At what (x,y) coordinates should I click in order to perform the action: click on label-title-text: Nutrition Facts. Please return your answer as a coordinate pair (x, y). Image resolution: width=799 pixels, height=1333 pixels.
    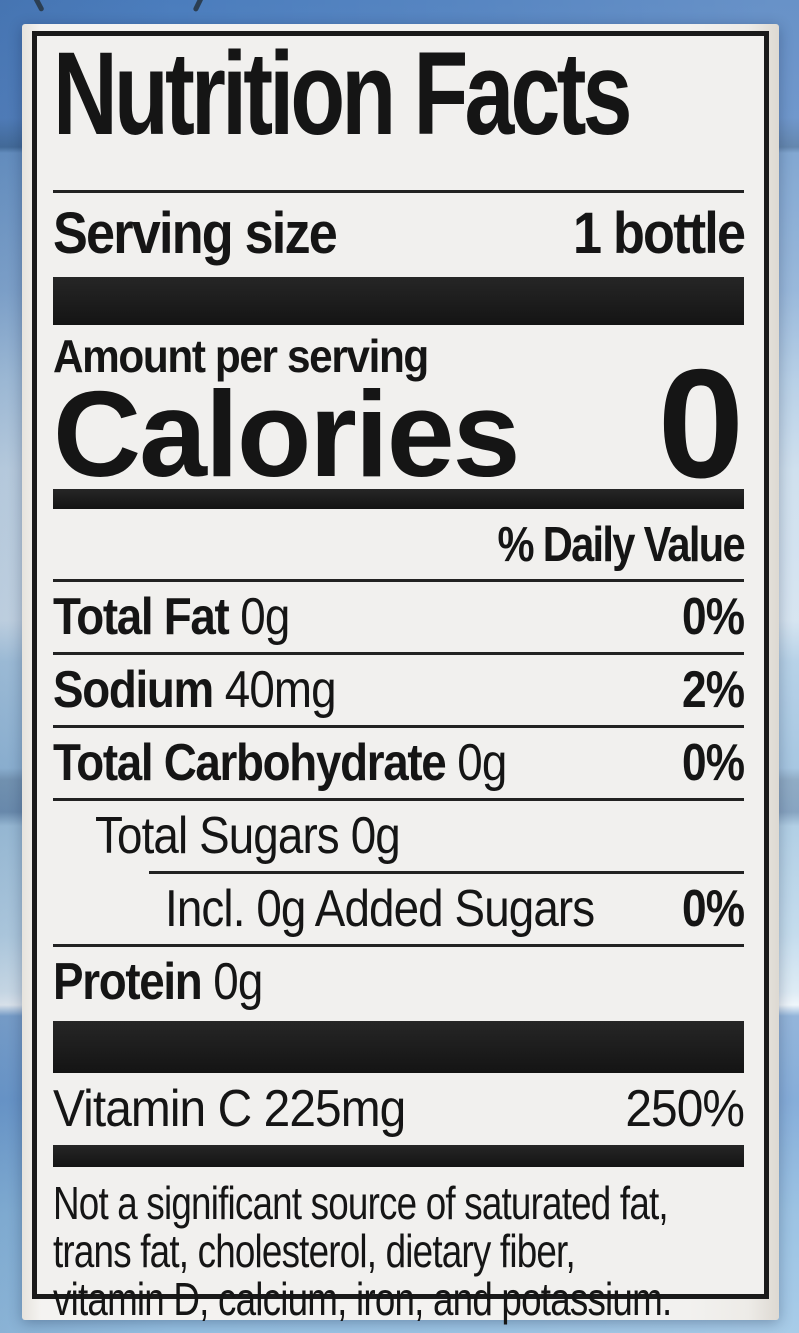
    Looking at the image, I should click on (343, 94).